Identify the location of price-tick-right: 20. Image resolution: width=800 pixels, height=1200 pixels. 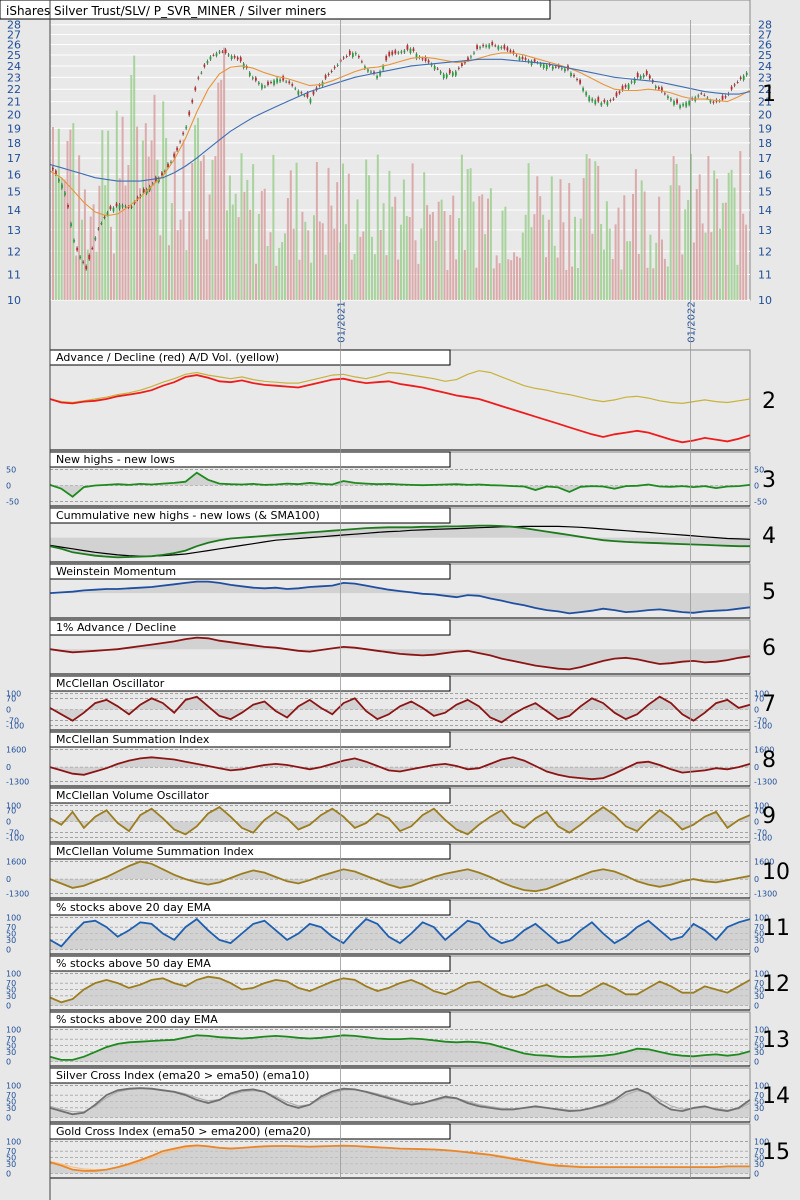
(765, 115).